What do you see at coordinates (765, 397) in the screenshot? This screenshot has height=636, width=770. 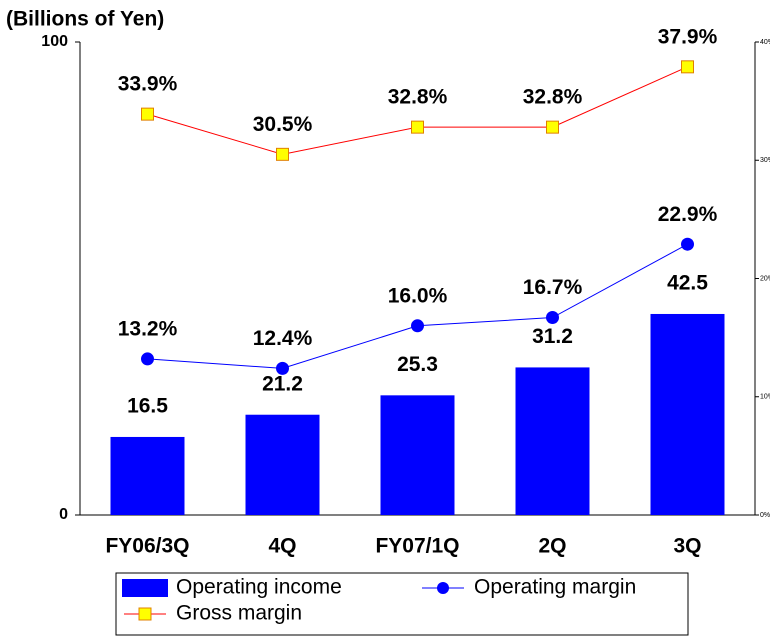 I see `y2-tick-label: 10%` at bounding box center [765, 397].